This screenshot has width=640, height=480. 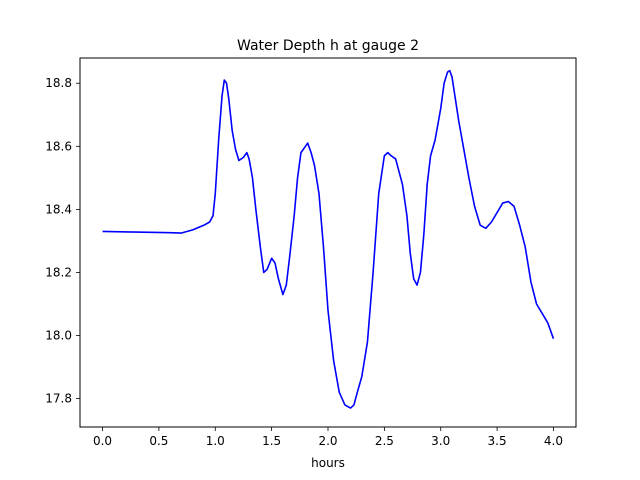 I want to click on x-tick-label: 0.0, so click(x=102, y=441).